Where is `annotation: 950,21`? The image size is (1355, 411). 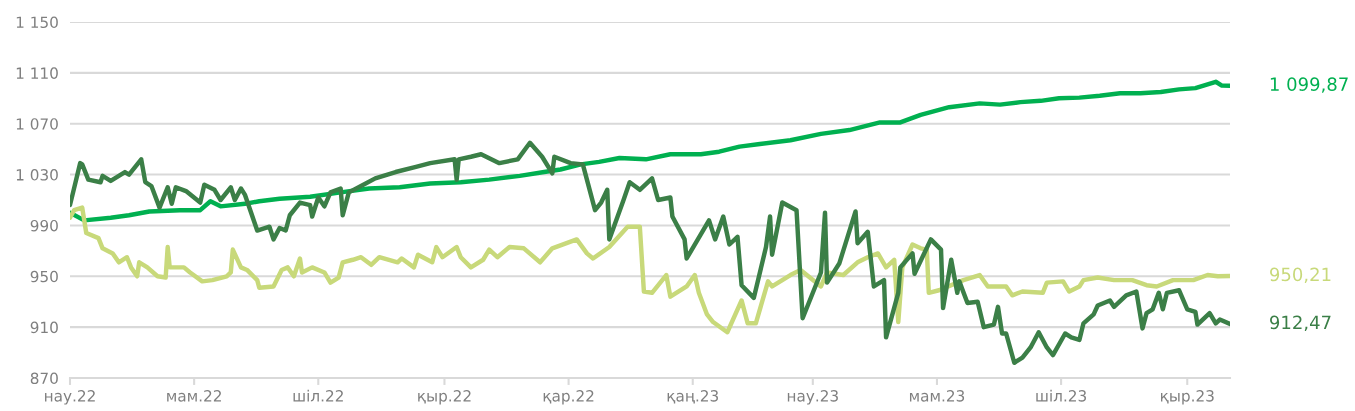 annotation: 950,21 is located at coordinates (1300, 275).